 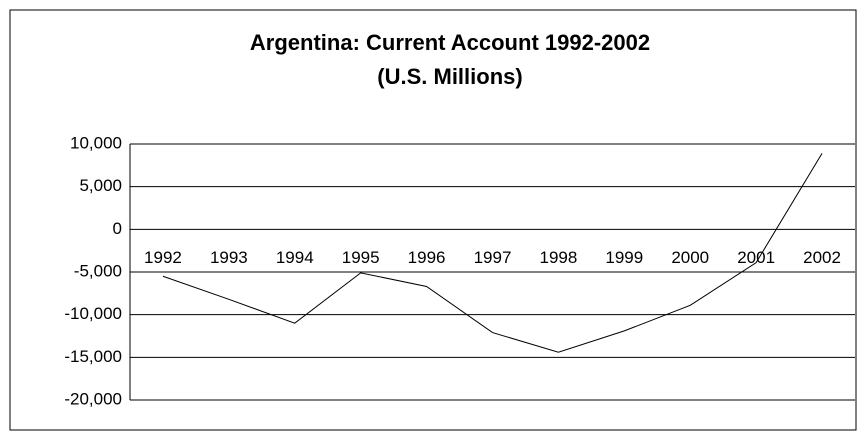 I want to click on y-tick-label: 5,000, so click(x=100, y=185).